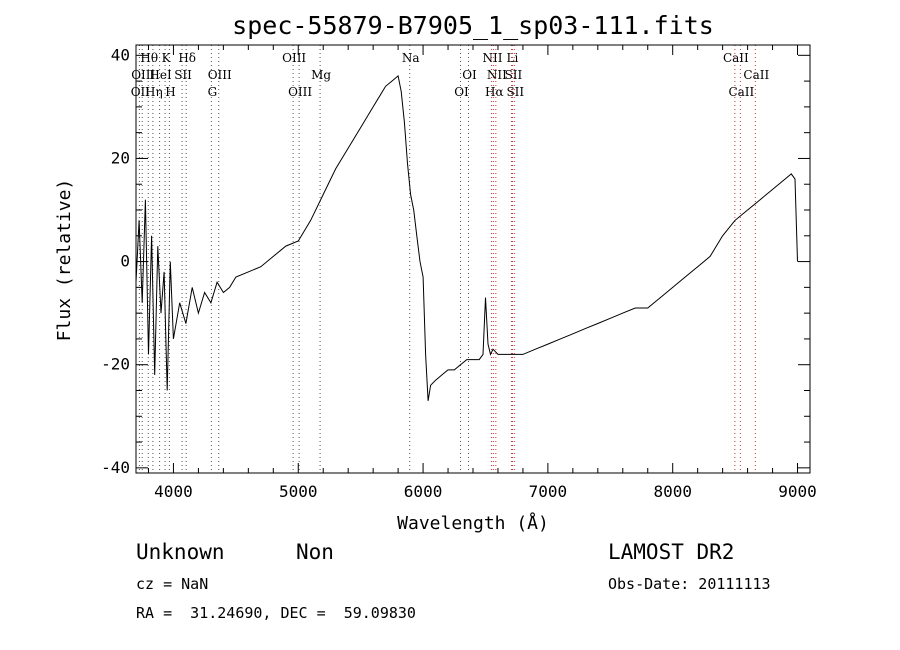 Image resolution: width=900 pixels, height=650 pixels. Describe the element at coordinates (149, 58) in the screenshot. I see `spectral-line-label: Hθ` at that location.